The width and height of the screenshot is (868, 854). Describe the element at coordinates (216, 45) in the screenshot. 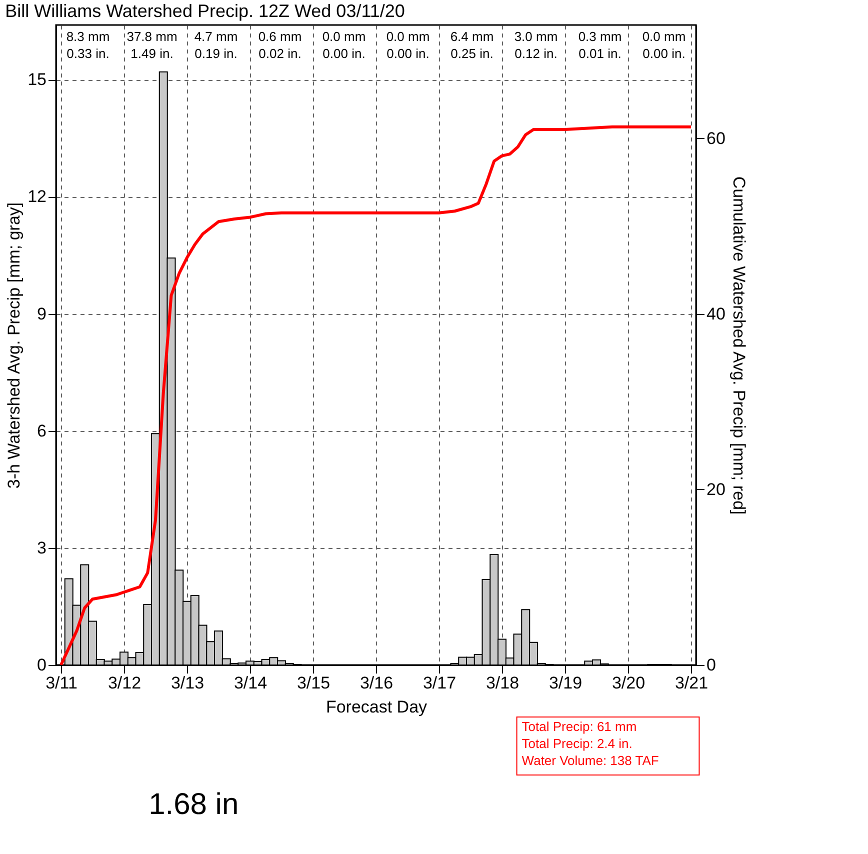

I see `annotation: 4.7 mm 0.19 in.` at that location.